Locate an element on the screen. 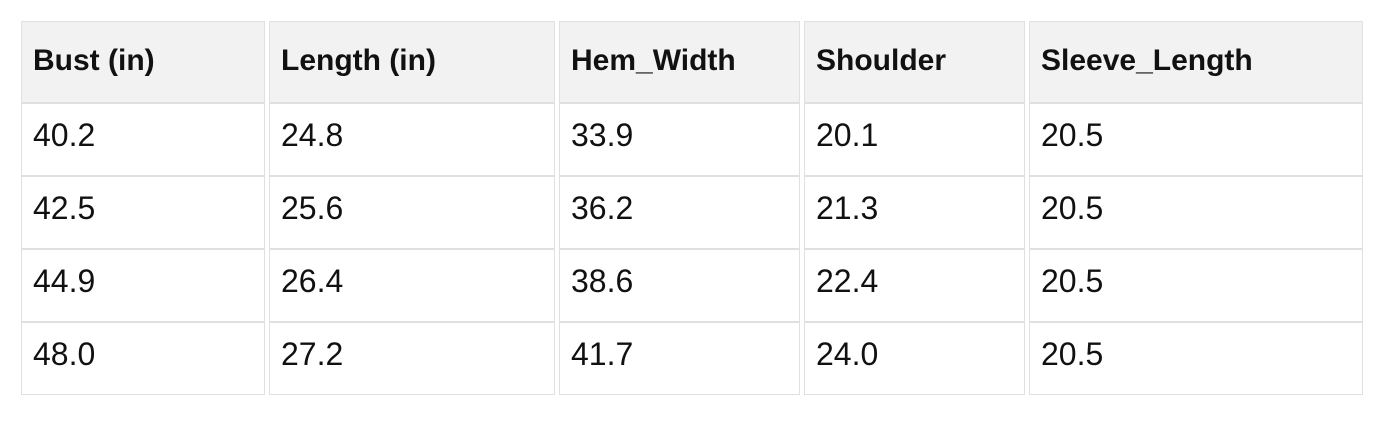 The image size is (1381, 434). table-cell: 42.5 is located at coordinates (143, 212).